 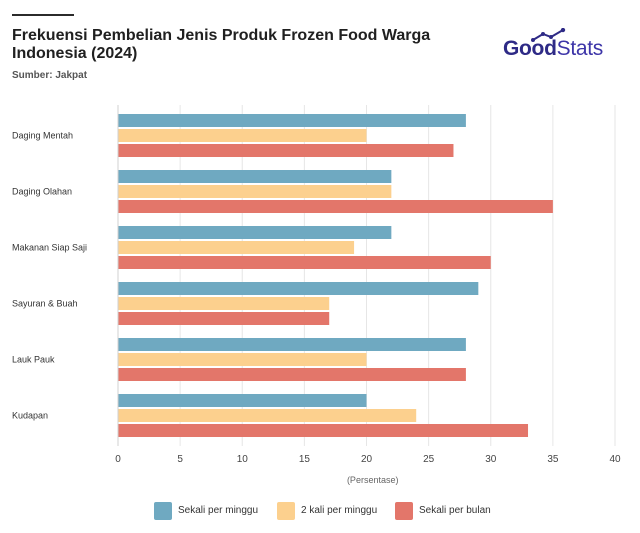 What do you see at coordinates (339, 510) in the screenshot?
I see `legend-label: 2 kali per minggu` at bounding box center [339, 510].